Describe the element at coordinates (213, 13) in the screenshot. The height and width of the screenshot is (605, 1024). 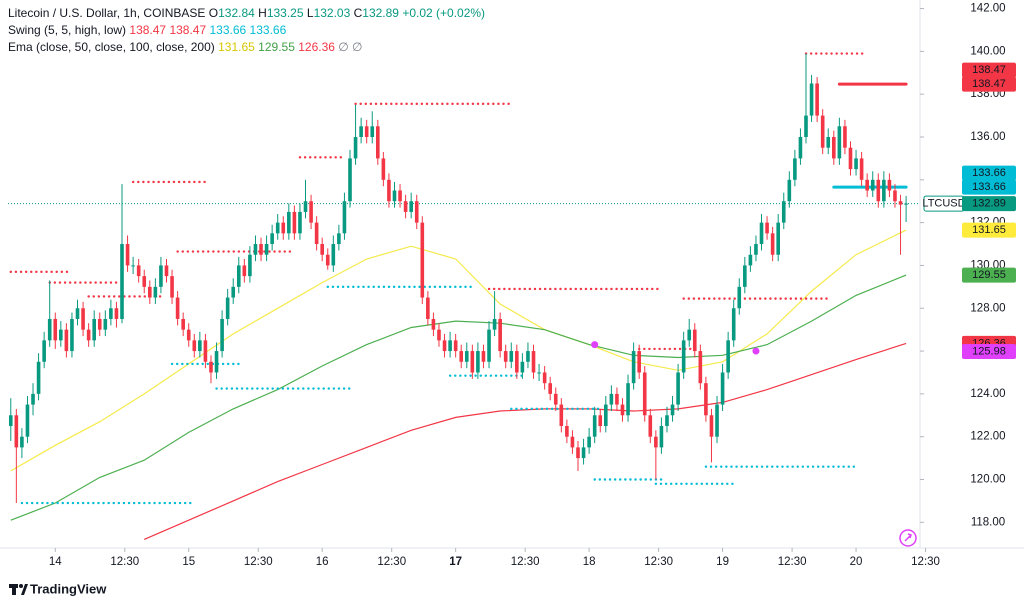
I see `ohlc-letter: O` at that location.